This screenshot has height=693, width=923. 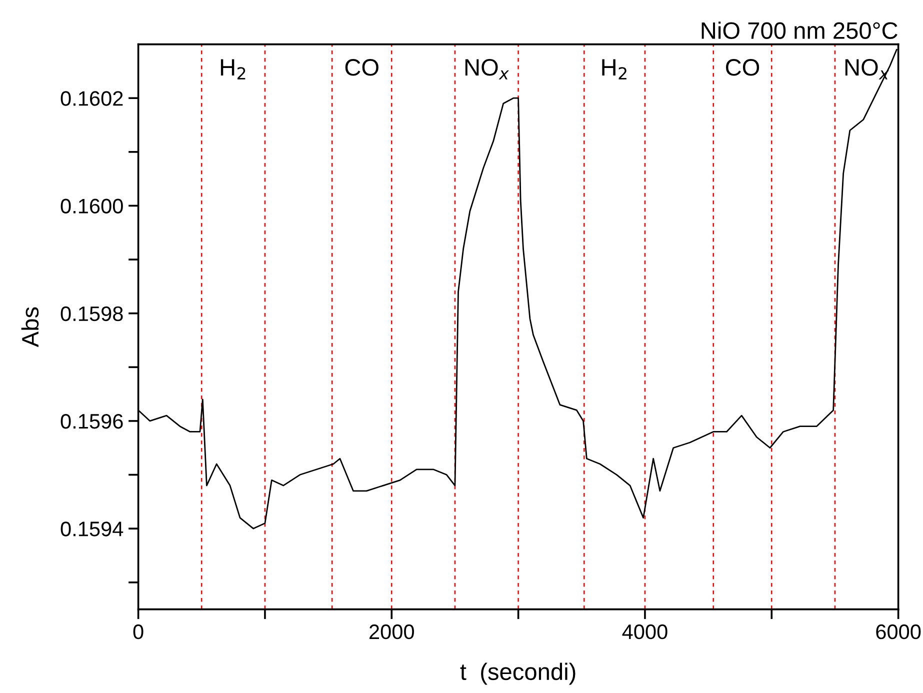 I want to click on y-tick-label: 0.1596, so click(x=91, y=421).